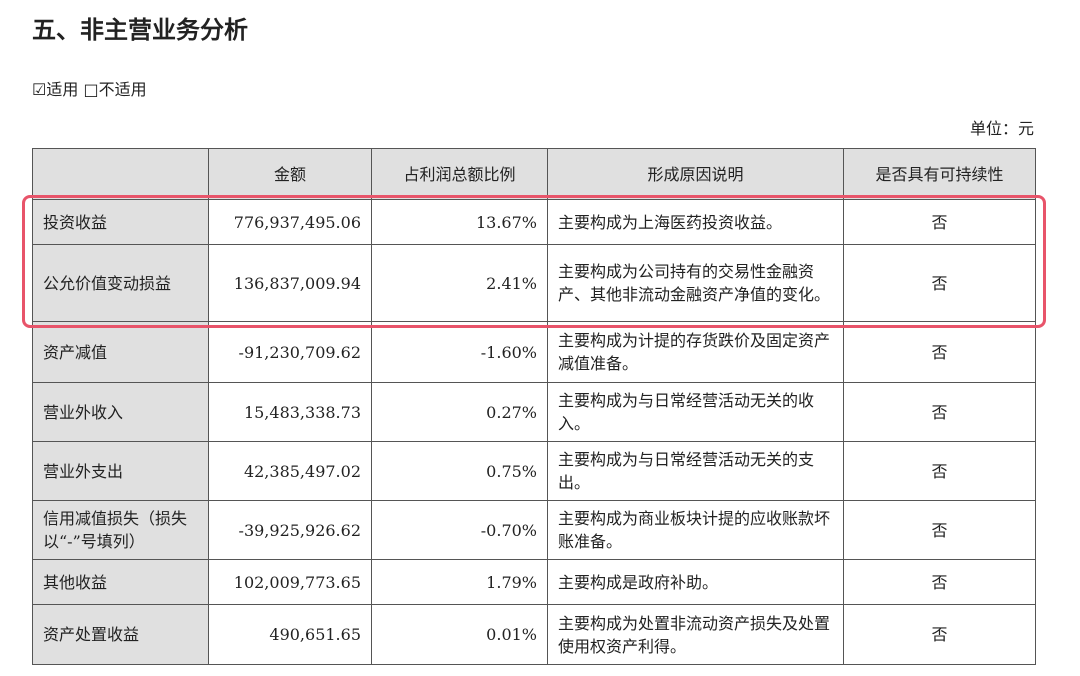 The image size is (1080, 676). I want to click on row-reason: 主要构成为计提的存货跌价及固定资产减值准备。, so click(695, 352).